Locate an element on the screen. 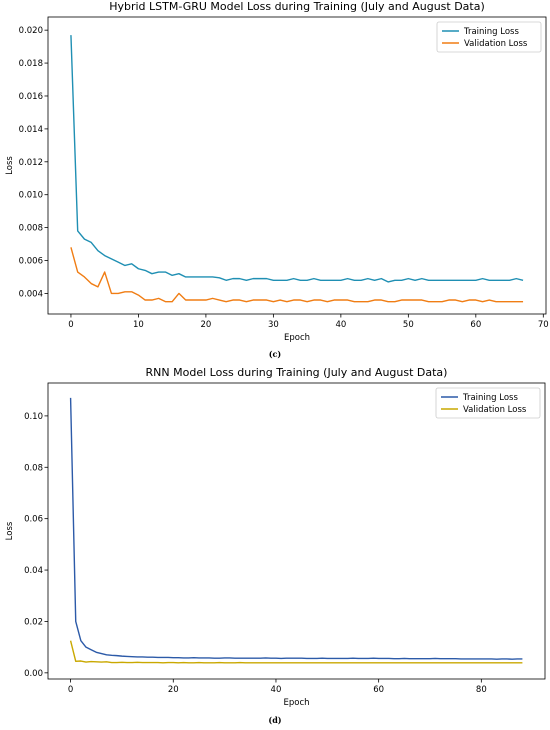  x-tick-label: 30 is located at coordinates (273, 325).